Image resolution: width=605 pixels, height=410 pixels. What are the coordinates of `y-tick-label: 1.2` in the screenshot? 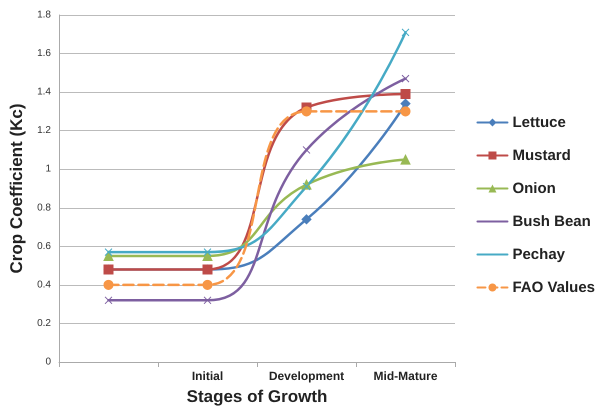 It's located at (44, 130).